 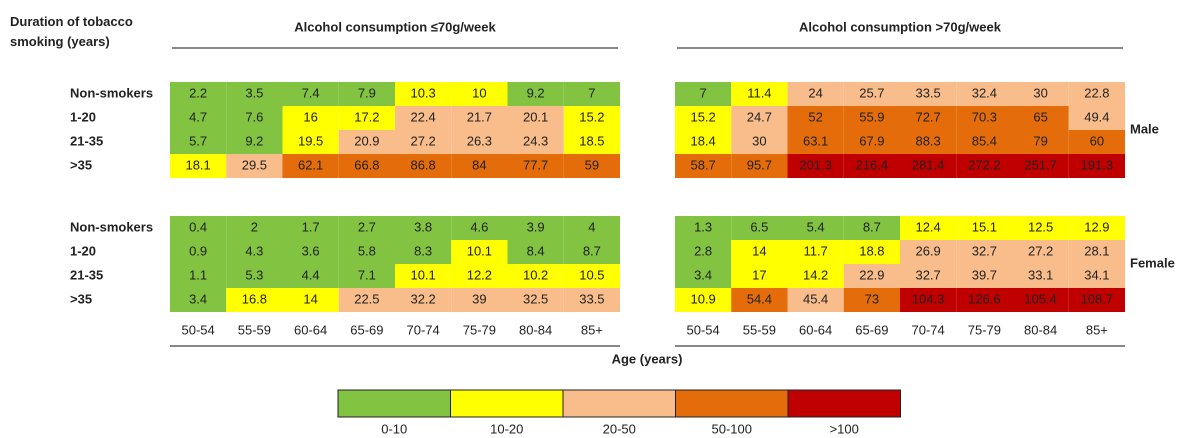 I want to click on cell-value: 17.2, so click(x=366, y=116).